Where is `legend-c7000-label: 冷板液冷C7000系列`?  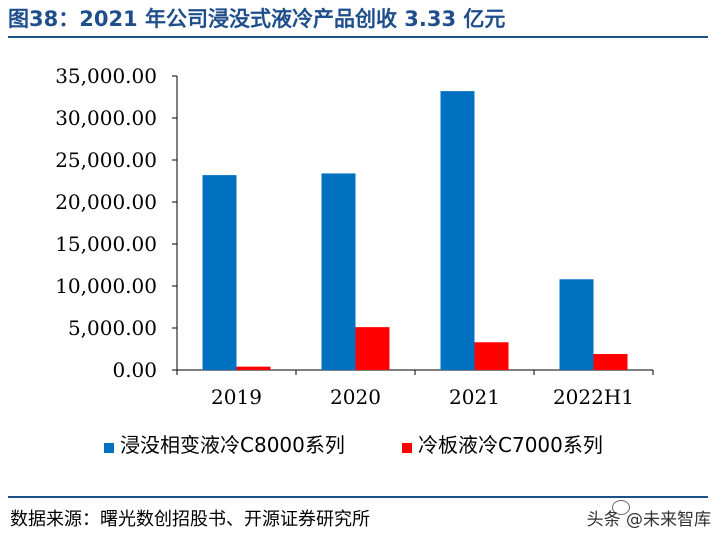
legend-c7000-label: 冷板液冷C7000系列 is located at coordinates (510, 445).